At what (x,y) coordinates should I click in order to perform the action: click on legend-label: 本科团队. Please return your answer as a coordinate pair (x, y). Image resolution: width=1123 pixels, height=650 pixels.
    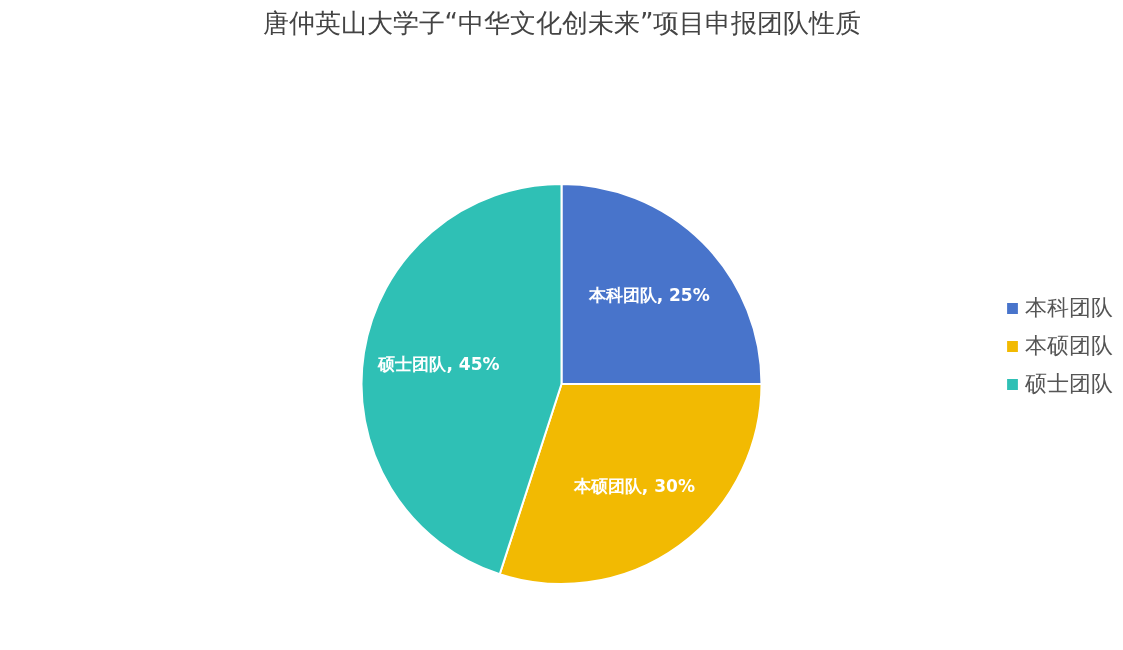
    Looking at the image, I should click on (1069, 308).